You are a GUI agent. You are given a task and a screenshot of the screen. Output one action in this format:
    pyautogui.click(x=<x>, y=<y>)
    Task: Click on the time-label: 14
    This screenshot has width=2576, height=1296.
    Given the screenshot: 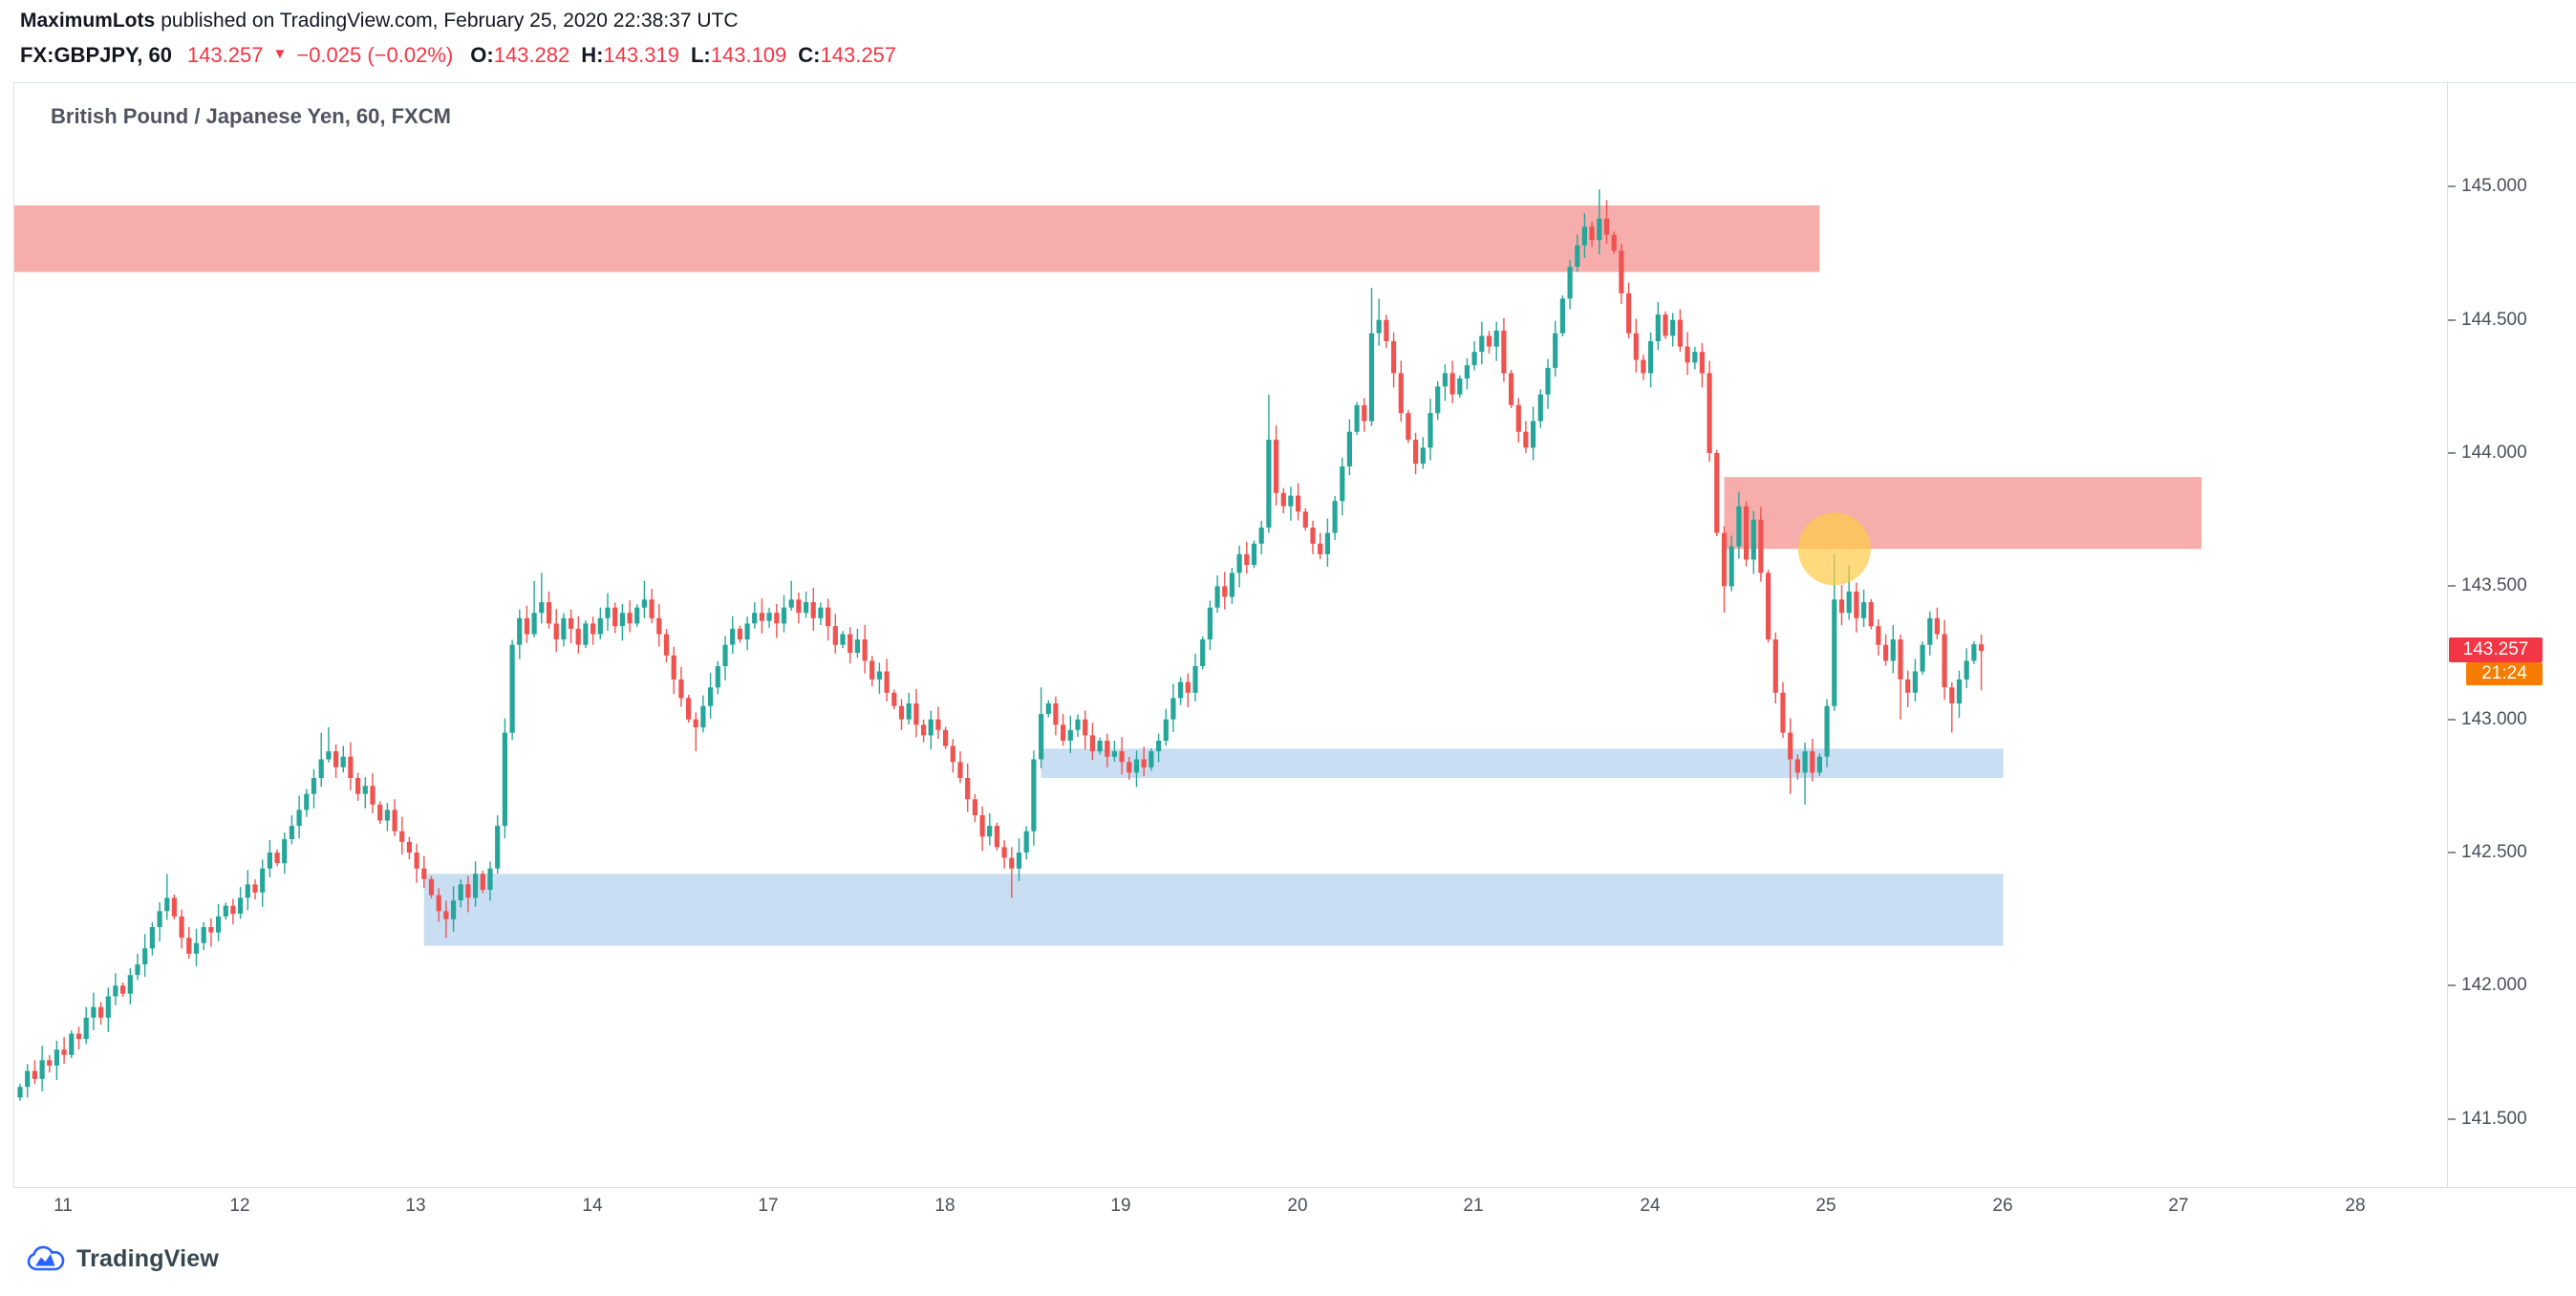 What is the action you would take?
    pyautogui.click(x=592, y=1206)
    